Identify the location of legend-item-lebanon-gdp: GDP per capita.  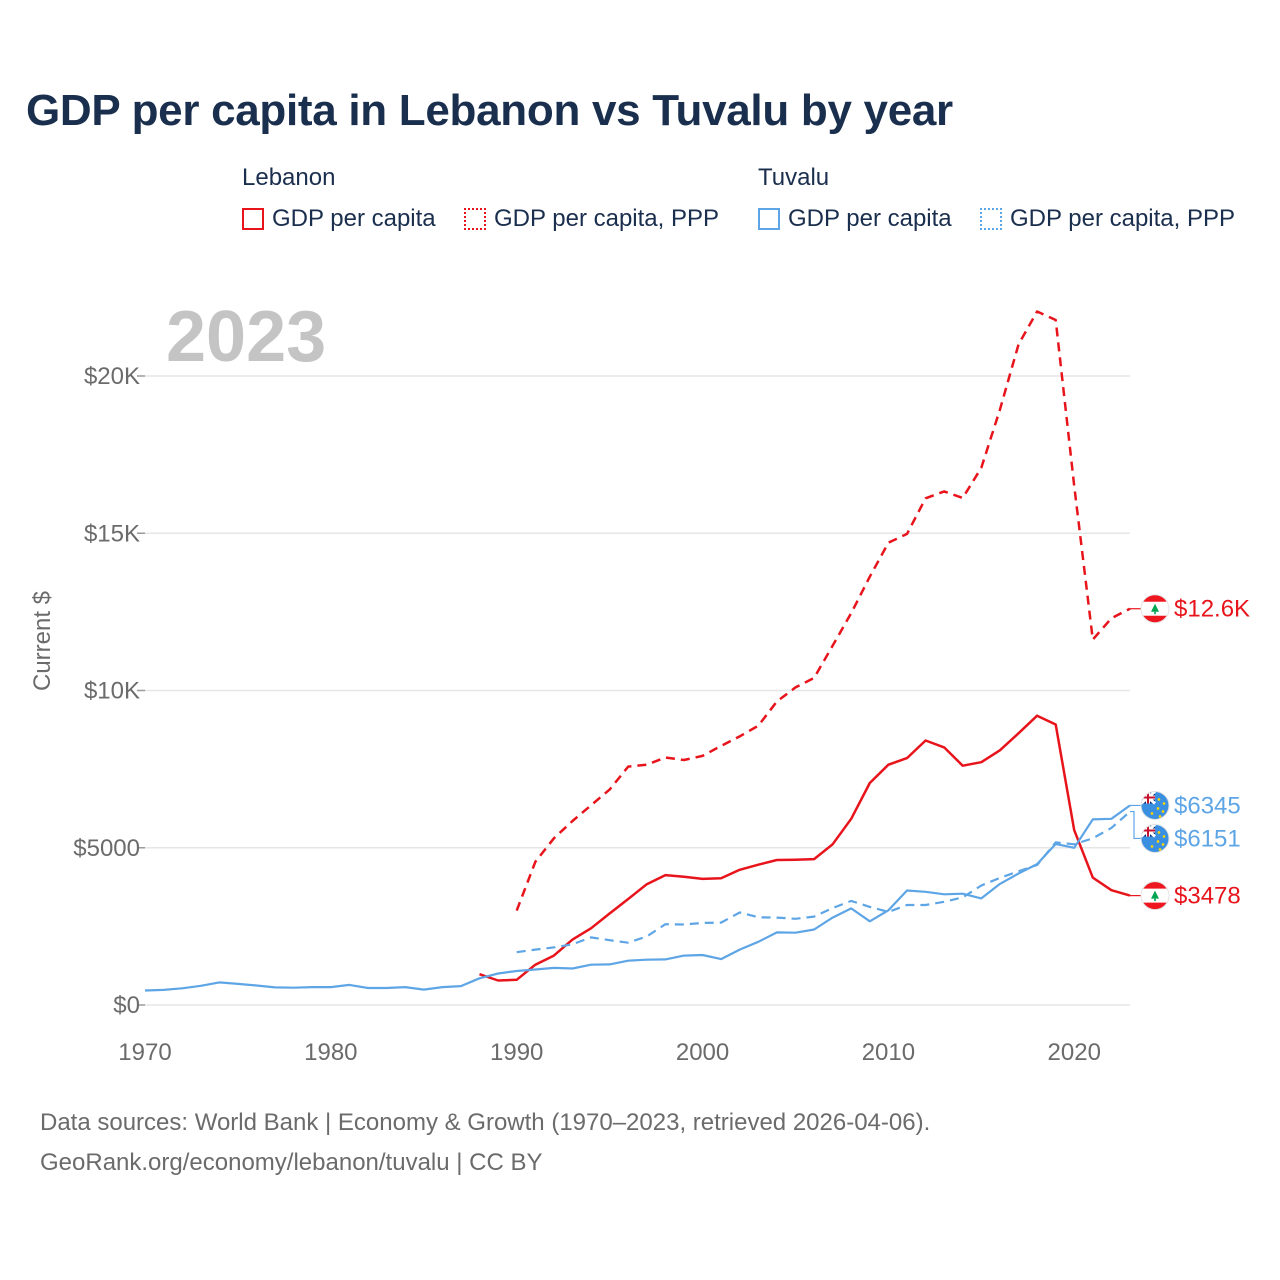
(339, 219).